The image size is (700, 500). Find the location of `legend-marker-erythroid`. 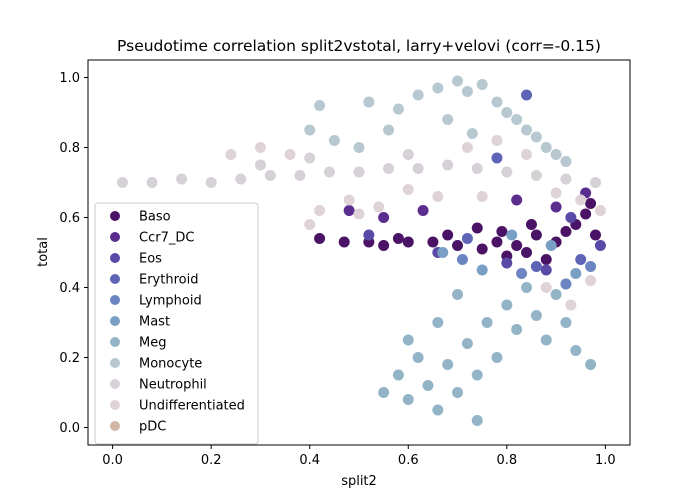

legend-marker-erythroid is located at coordinates (115, 279).